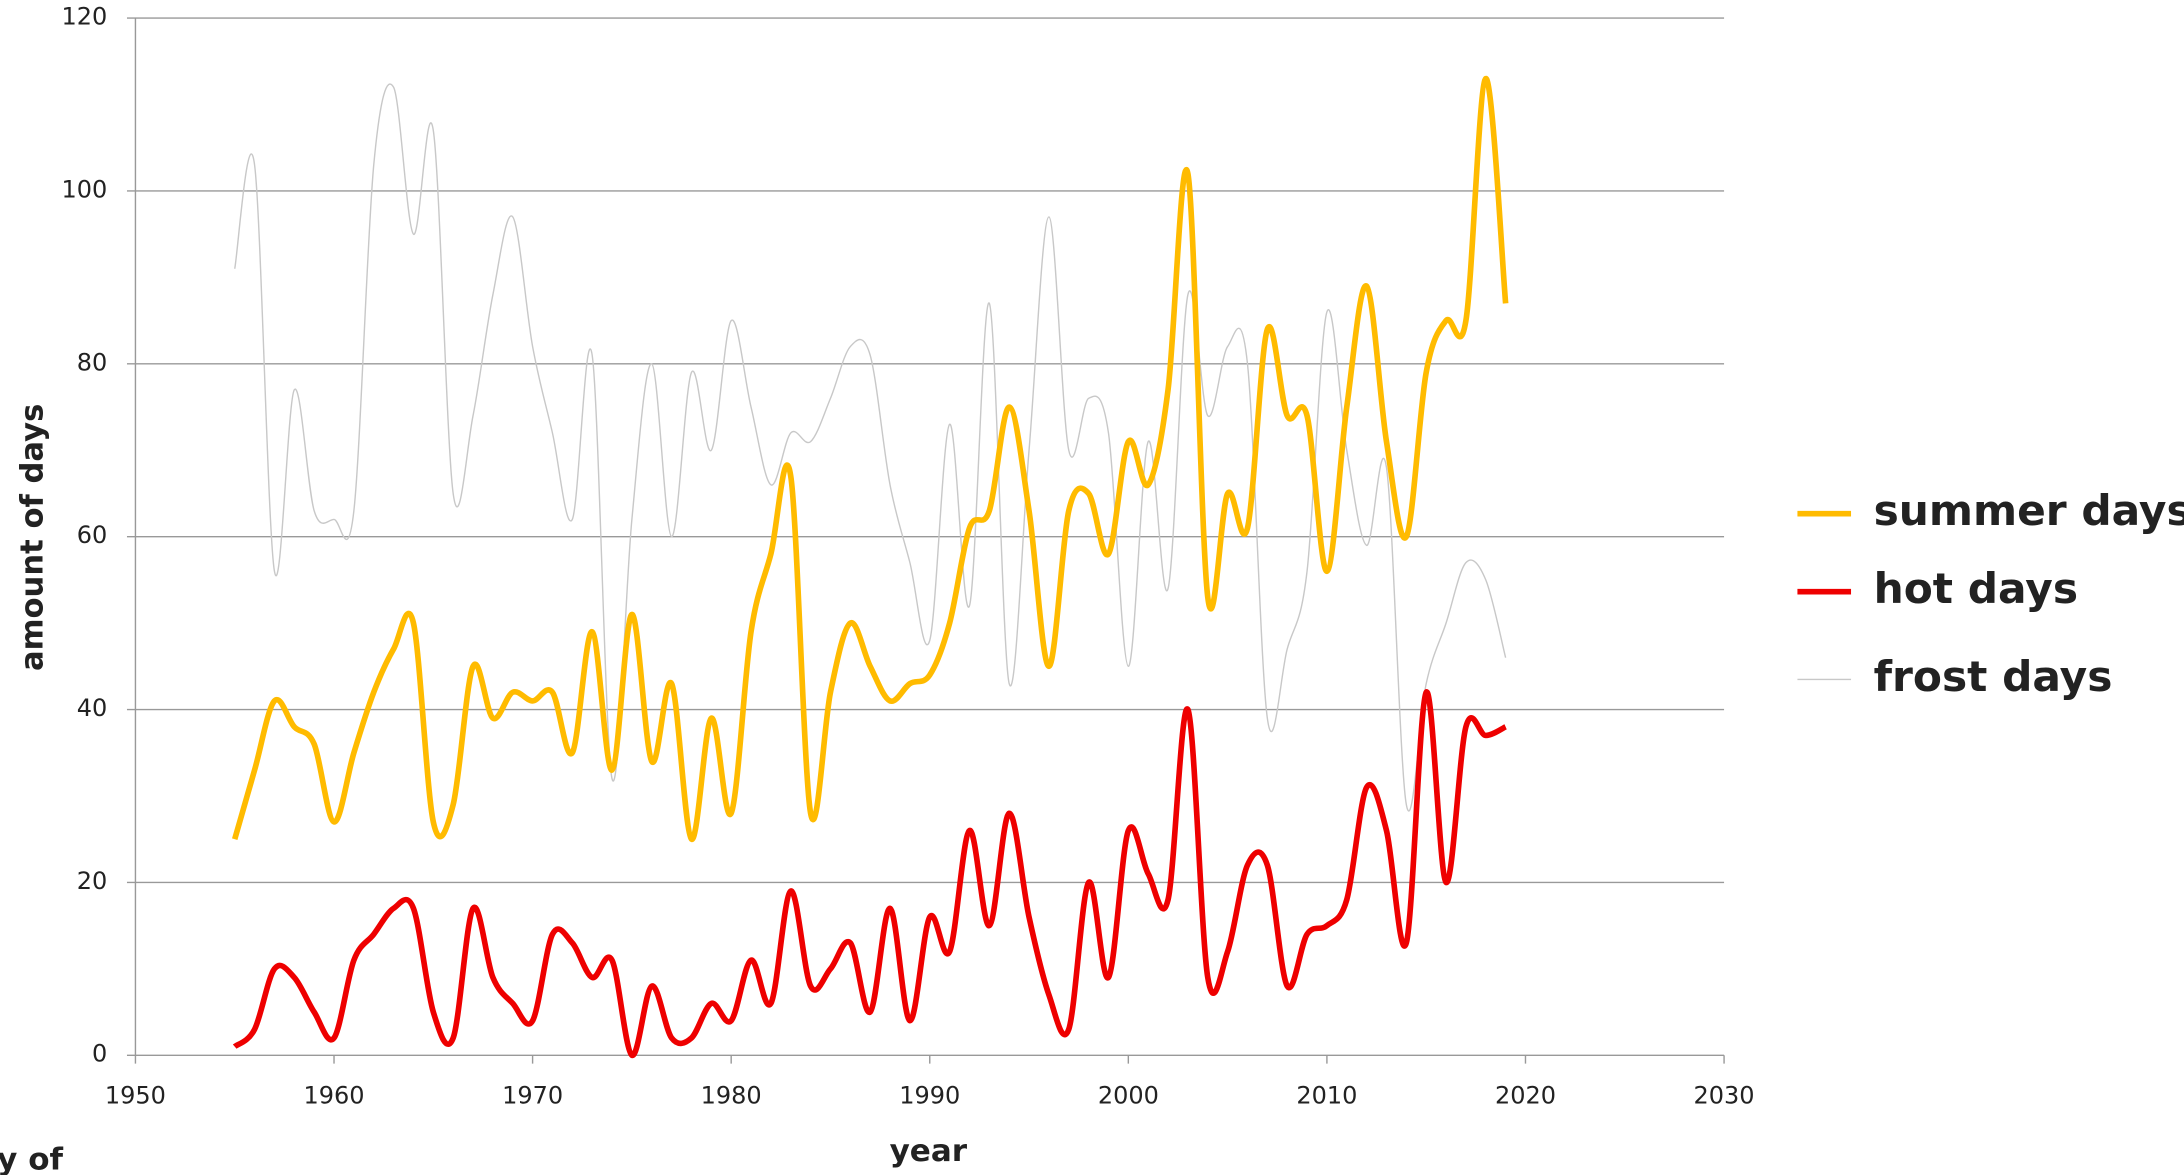 The width and height of the screenshot is (2184, 1175). What do you see at coordinates (929, 1151) in the screenshot?
I see `x-axis-label: year` at bounding box center [929, 1151].